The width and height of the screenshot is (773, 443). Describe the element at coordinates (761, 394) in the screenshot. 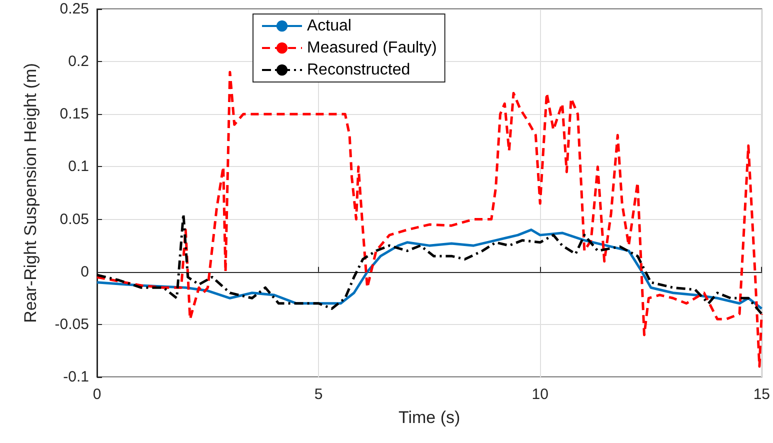

I see `x-tick-label: 15` at that location.